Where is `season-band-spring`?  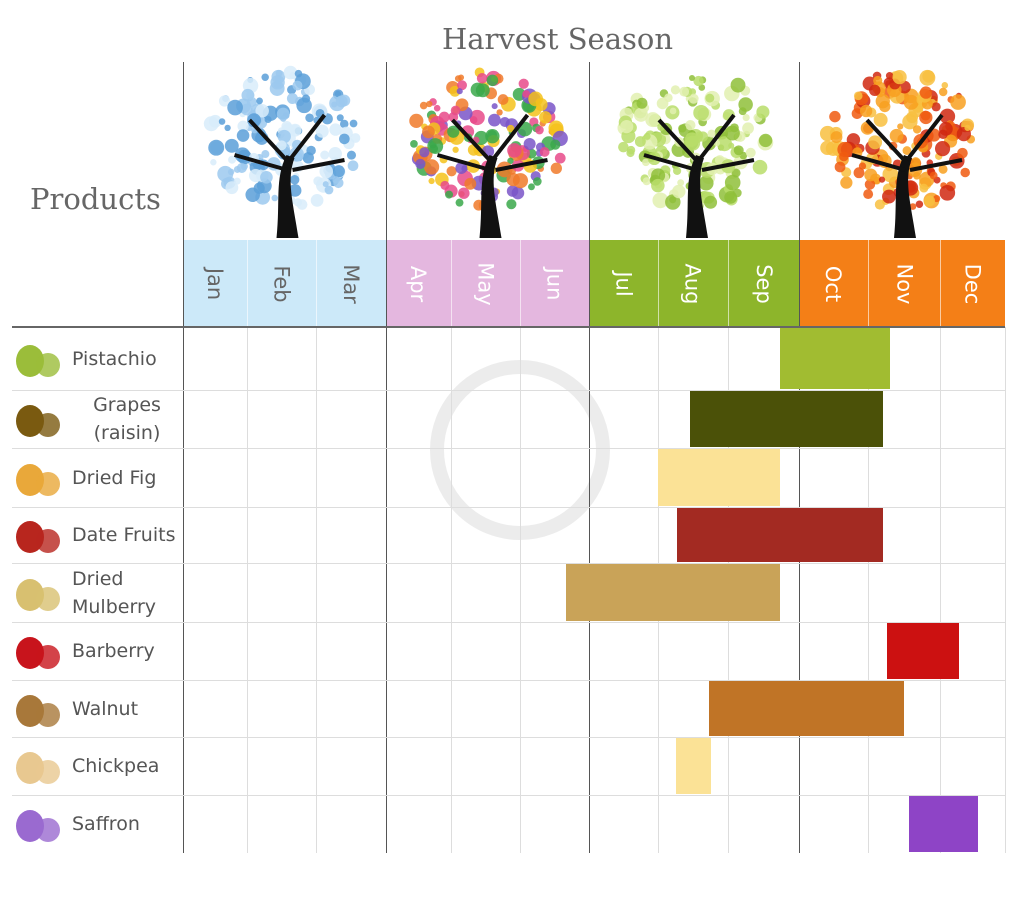 season-band-spring is located at coordinates (487, 283).